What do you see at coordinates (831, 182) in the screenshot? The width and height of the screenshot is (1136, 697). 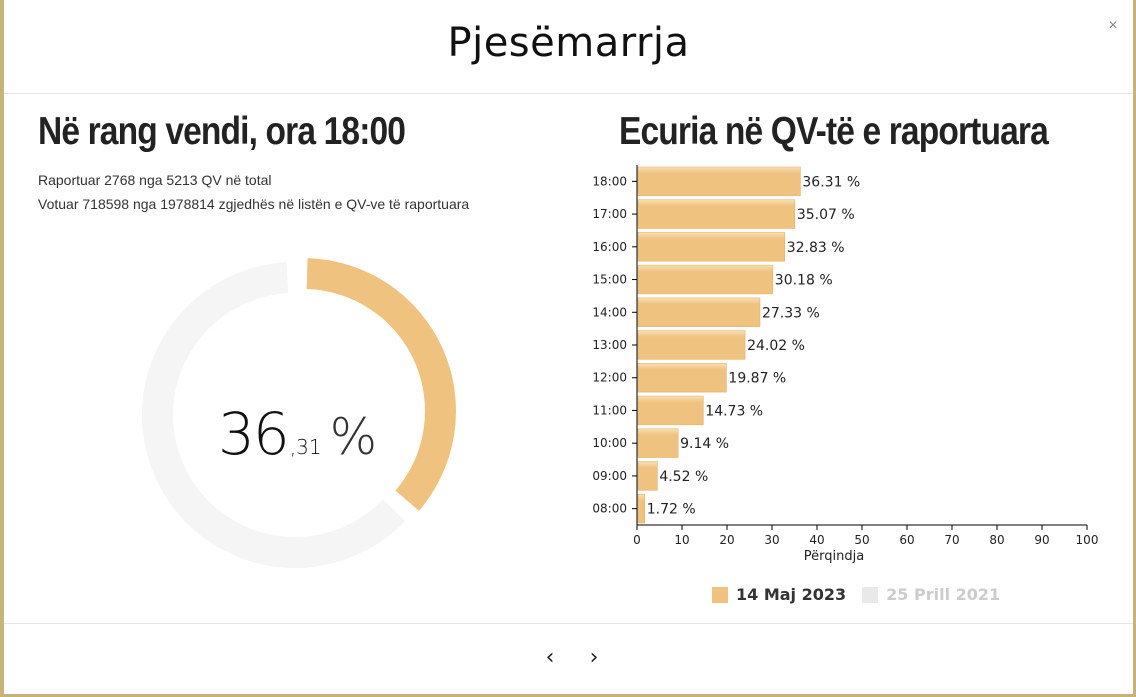 I see `data-label: 36.31 %` at bounding box center [831, 182].